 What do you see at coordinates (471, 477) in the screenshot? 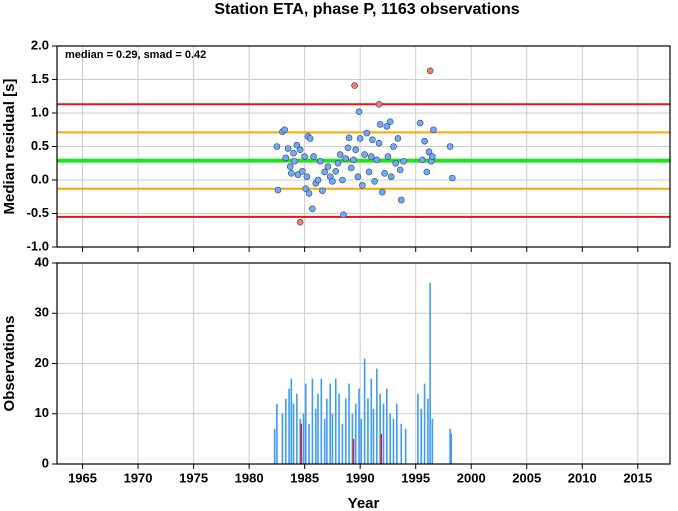
I see `x-tick-label: 2000` at bounding box center [471, 477].